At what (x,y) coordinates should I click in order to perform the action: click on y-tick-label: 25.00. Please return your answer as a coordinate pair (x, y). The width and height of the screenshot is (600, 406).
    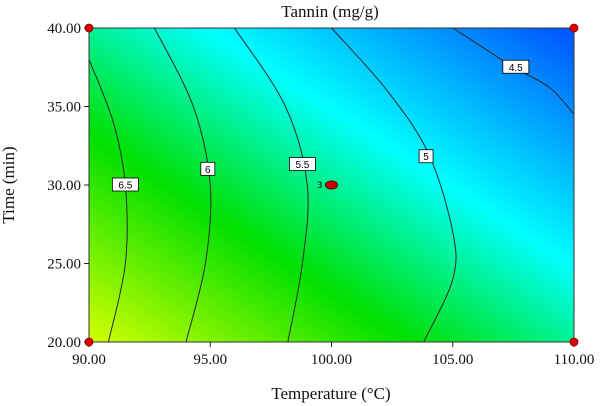
    Looking at the image, I should click on (64, 265).